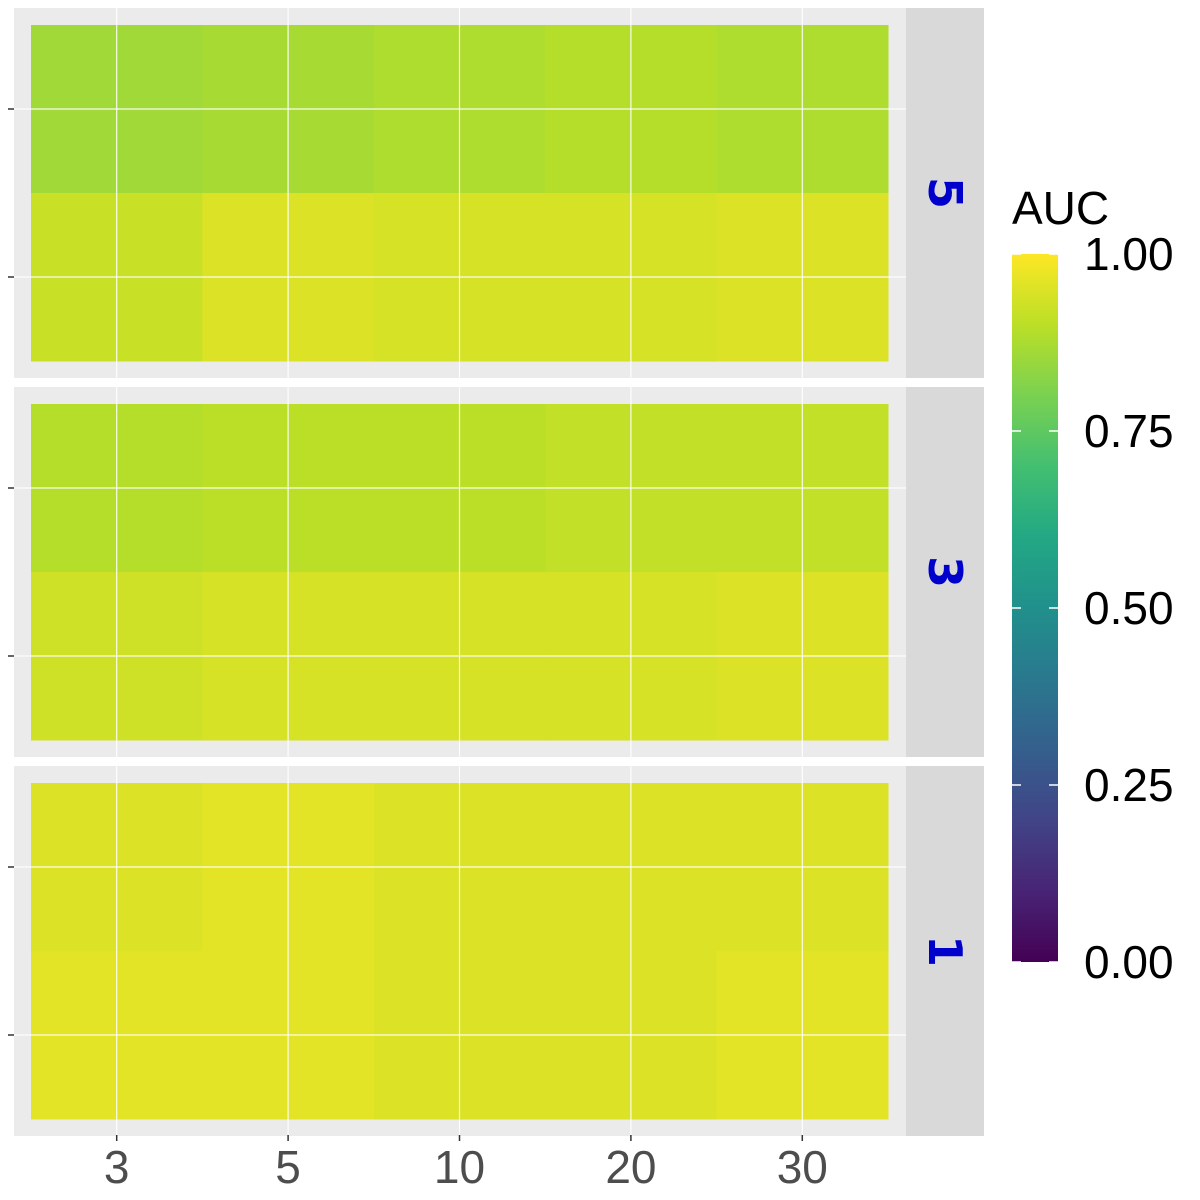 The height and width of the screenshot is (1200, 1200). I want to click on legend-title: AUC, so click(1060, 208).